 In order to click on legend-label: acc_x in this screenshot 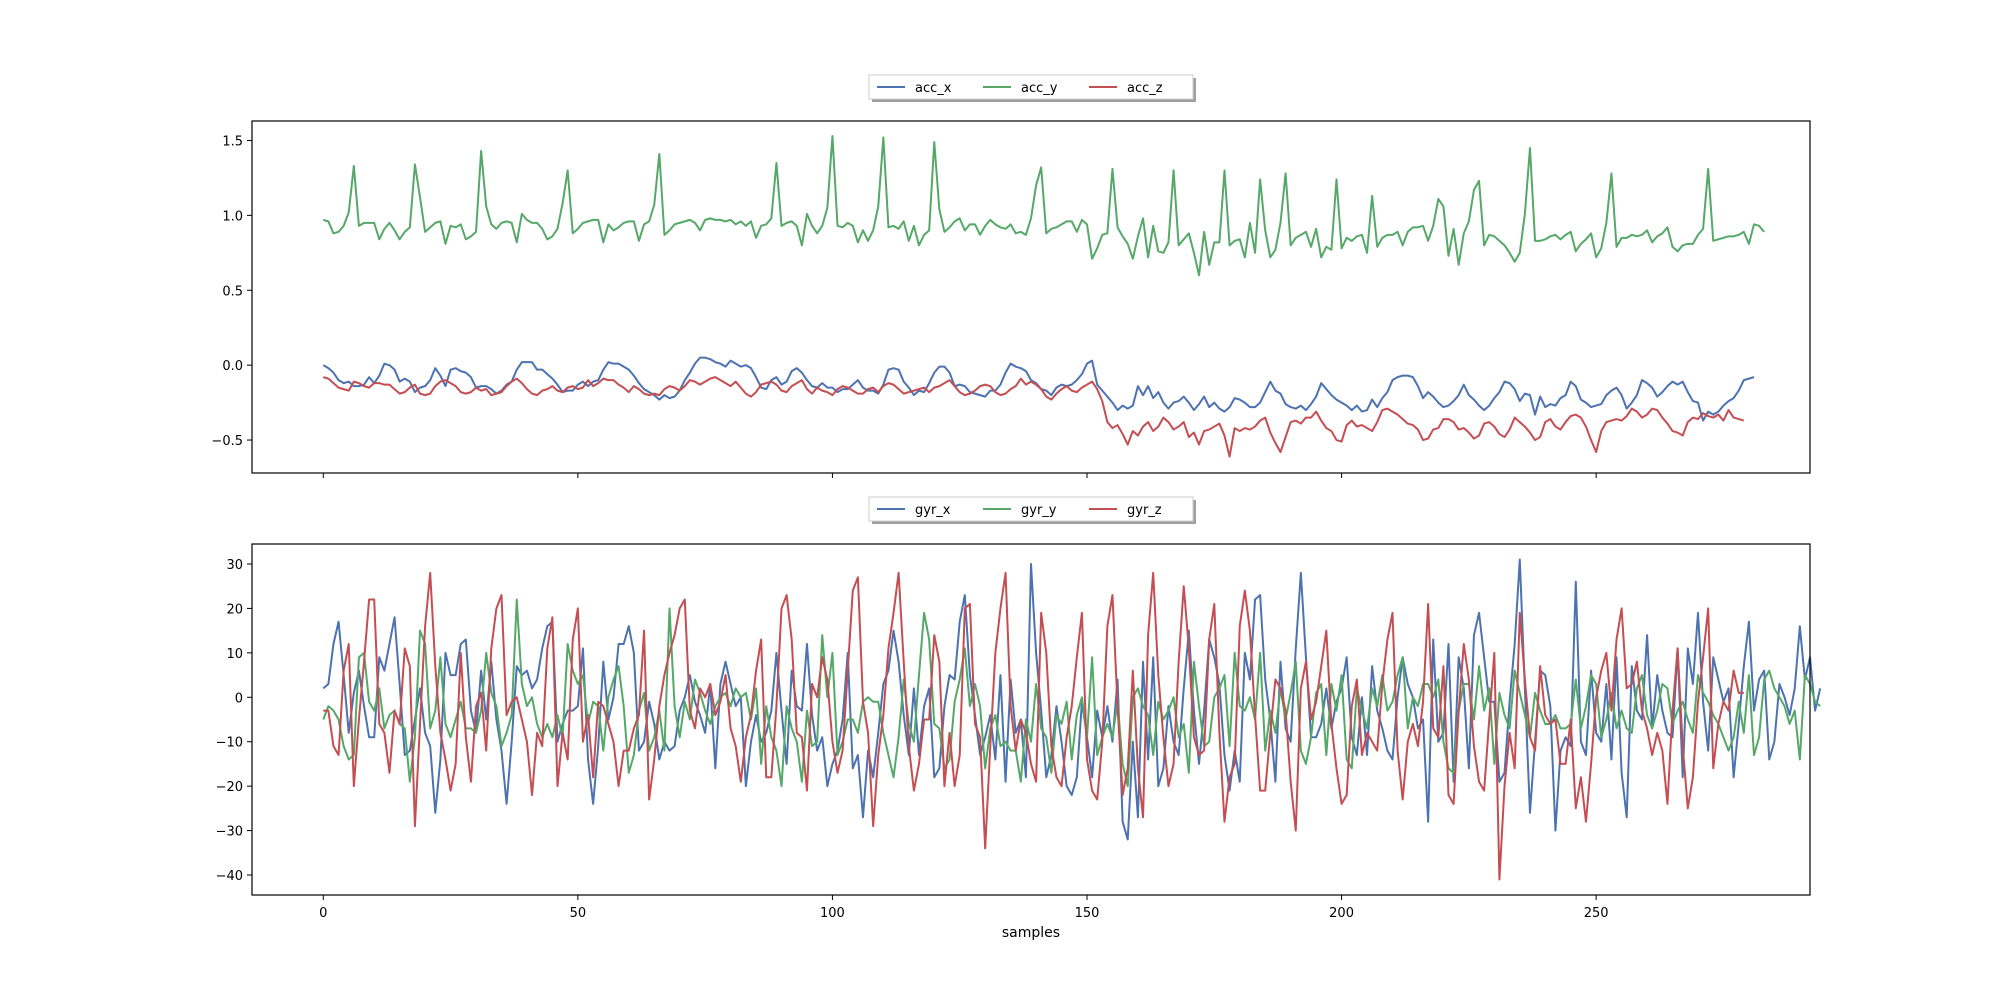, I will do `click(933, 88)`.